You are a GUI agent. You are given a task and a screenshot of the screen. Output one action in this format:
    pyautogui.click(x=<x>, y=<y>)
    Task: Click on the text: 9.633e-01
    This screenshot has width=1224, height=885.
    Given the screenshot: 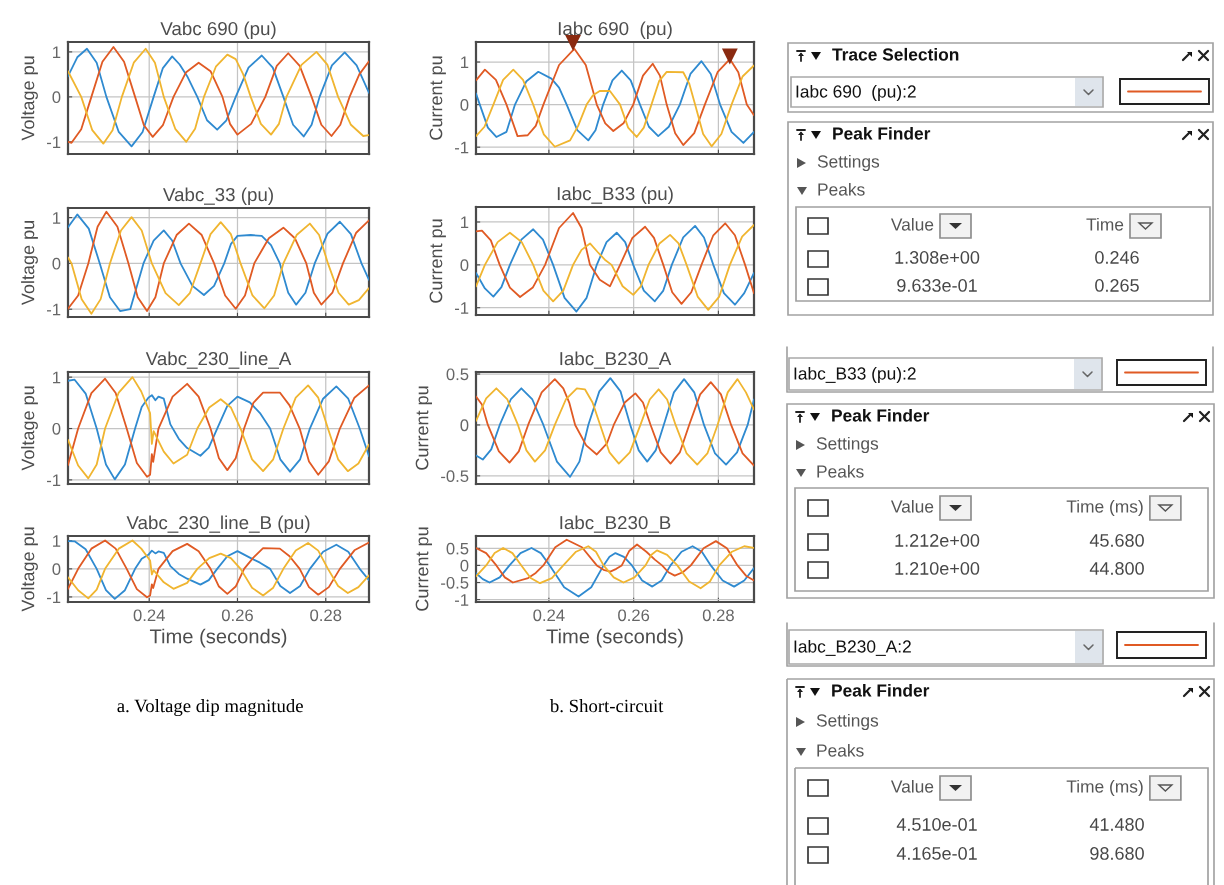 What is the action you would take?
    pyautogui.click(x=937, y=285)
    